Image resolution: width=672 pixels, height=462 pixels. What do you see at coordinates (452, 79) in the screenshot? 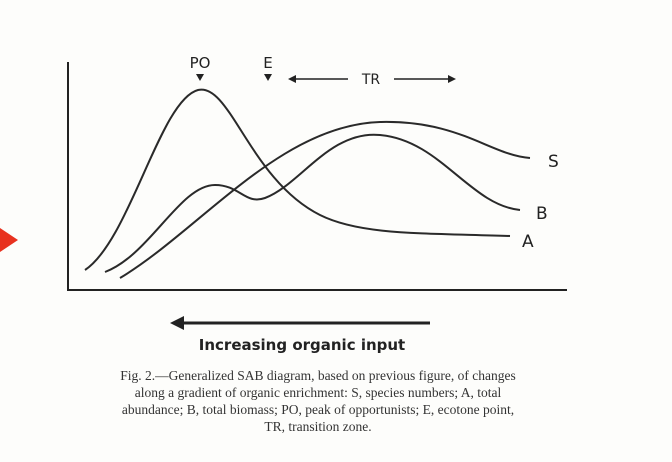
I see `tr-arrowhead-right` at bounding box center [452, 79].